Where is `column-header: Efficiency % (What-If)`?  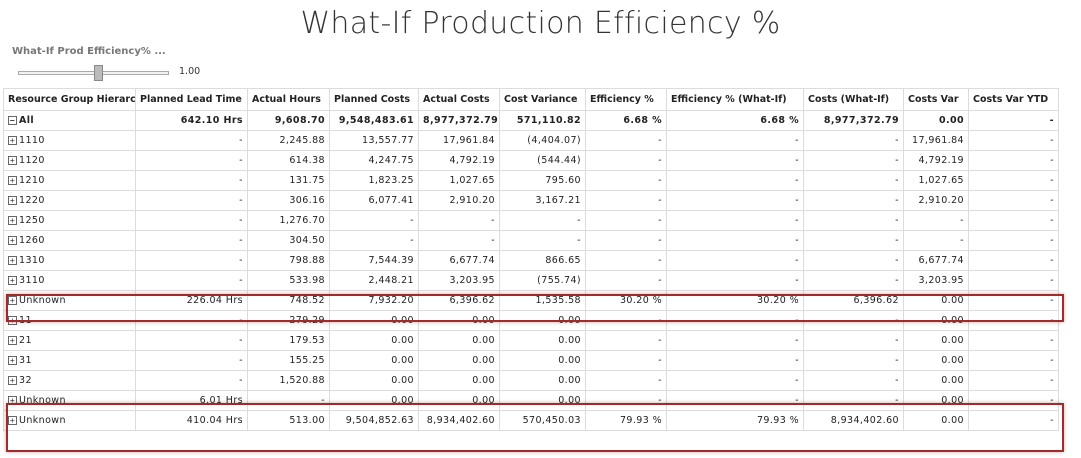 column-header: Efficiency % (What-If) is located at coordinates (735, 99).